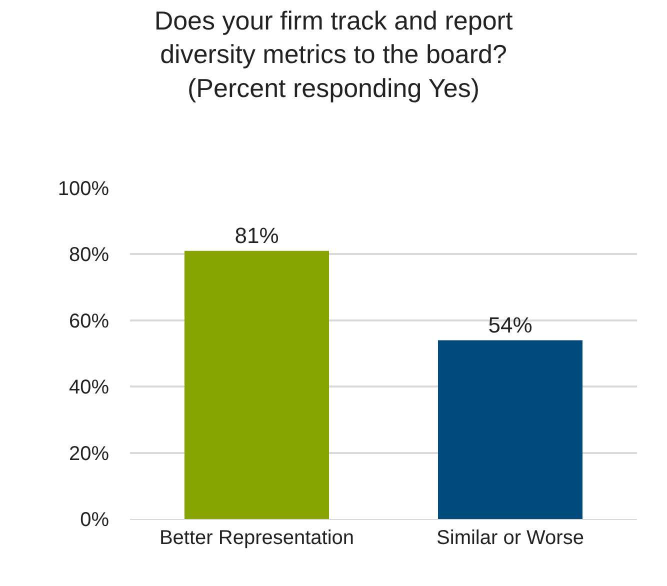 The width and height of the screenshot is (667, 586). I want to click on chart-title: Does your firm track and report diversity metrics to the board? (Percent responding Yes), so click(334, 54).